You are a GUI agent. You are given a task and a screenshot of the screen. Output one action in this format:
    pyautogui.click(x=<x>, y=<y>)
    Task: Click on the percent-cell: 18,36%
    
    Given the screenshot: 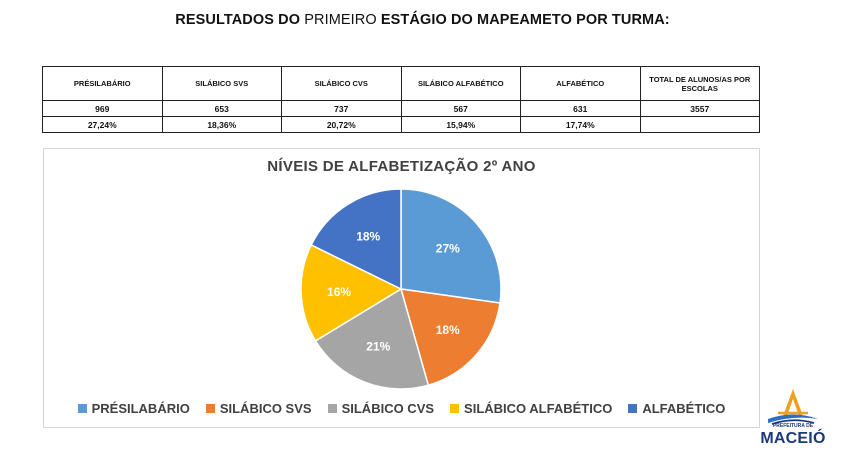 What is the action you would take?
    pyautogui.click(x=221, y=124)
    